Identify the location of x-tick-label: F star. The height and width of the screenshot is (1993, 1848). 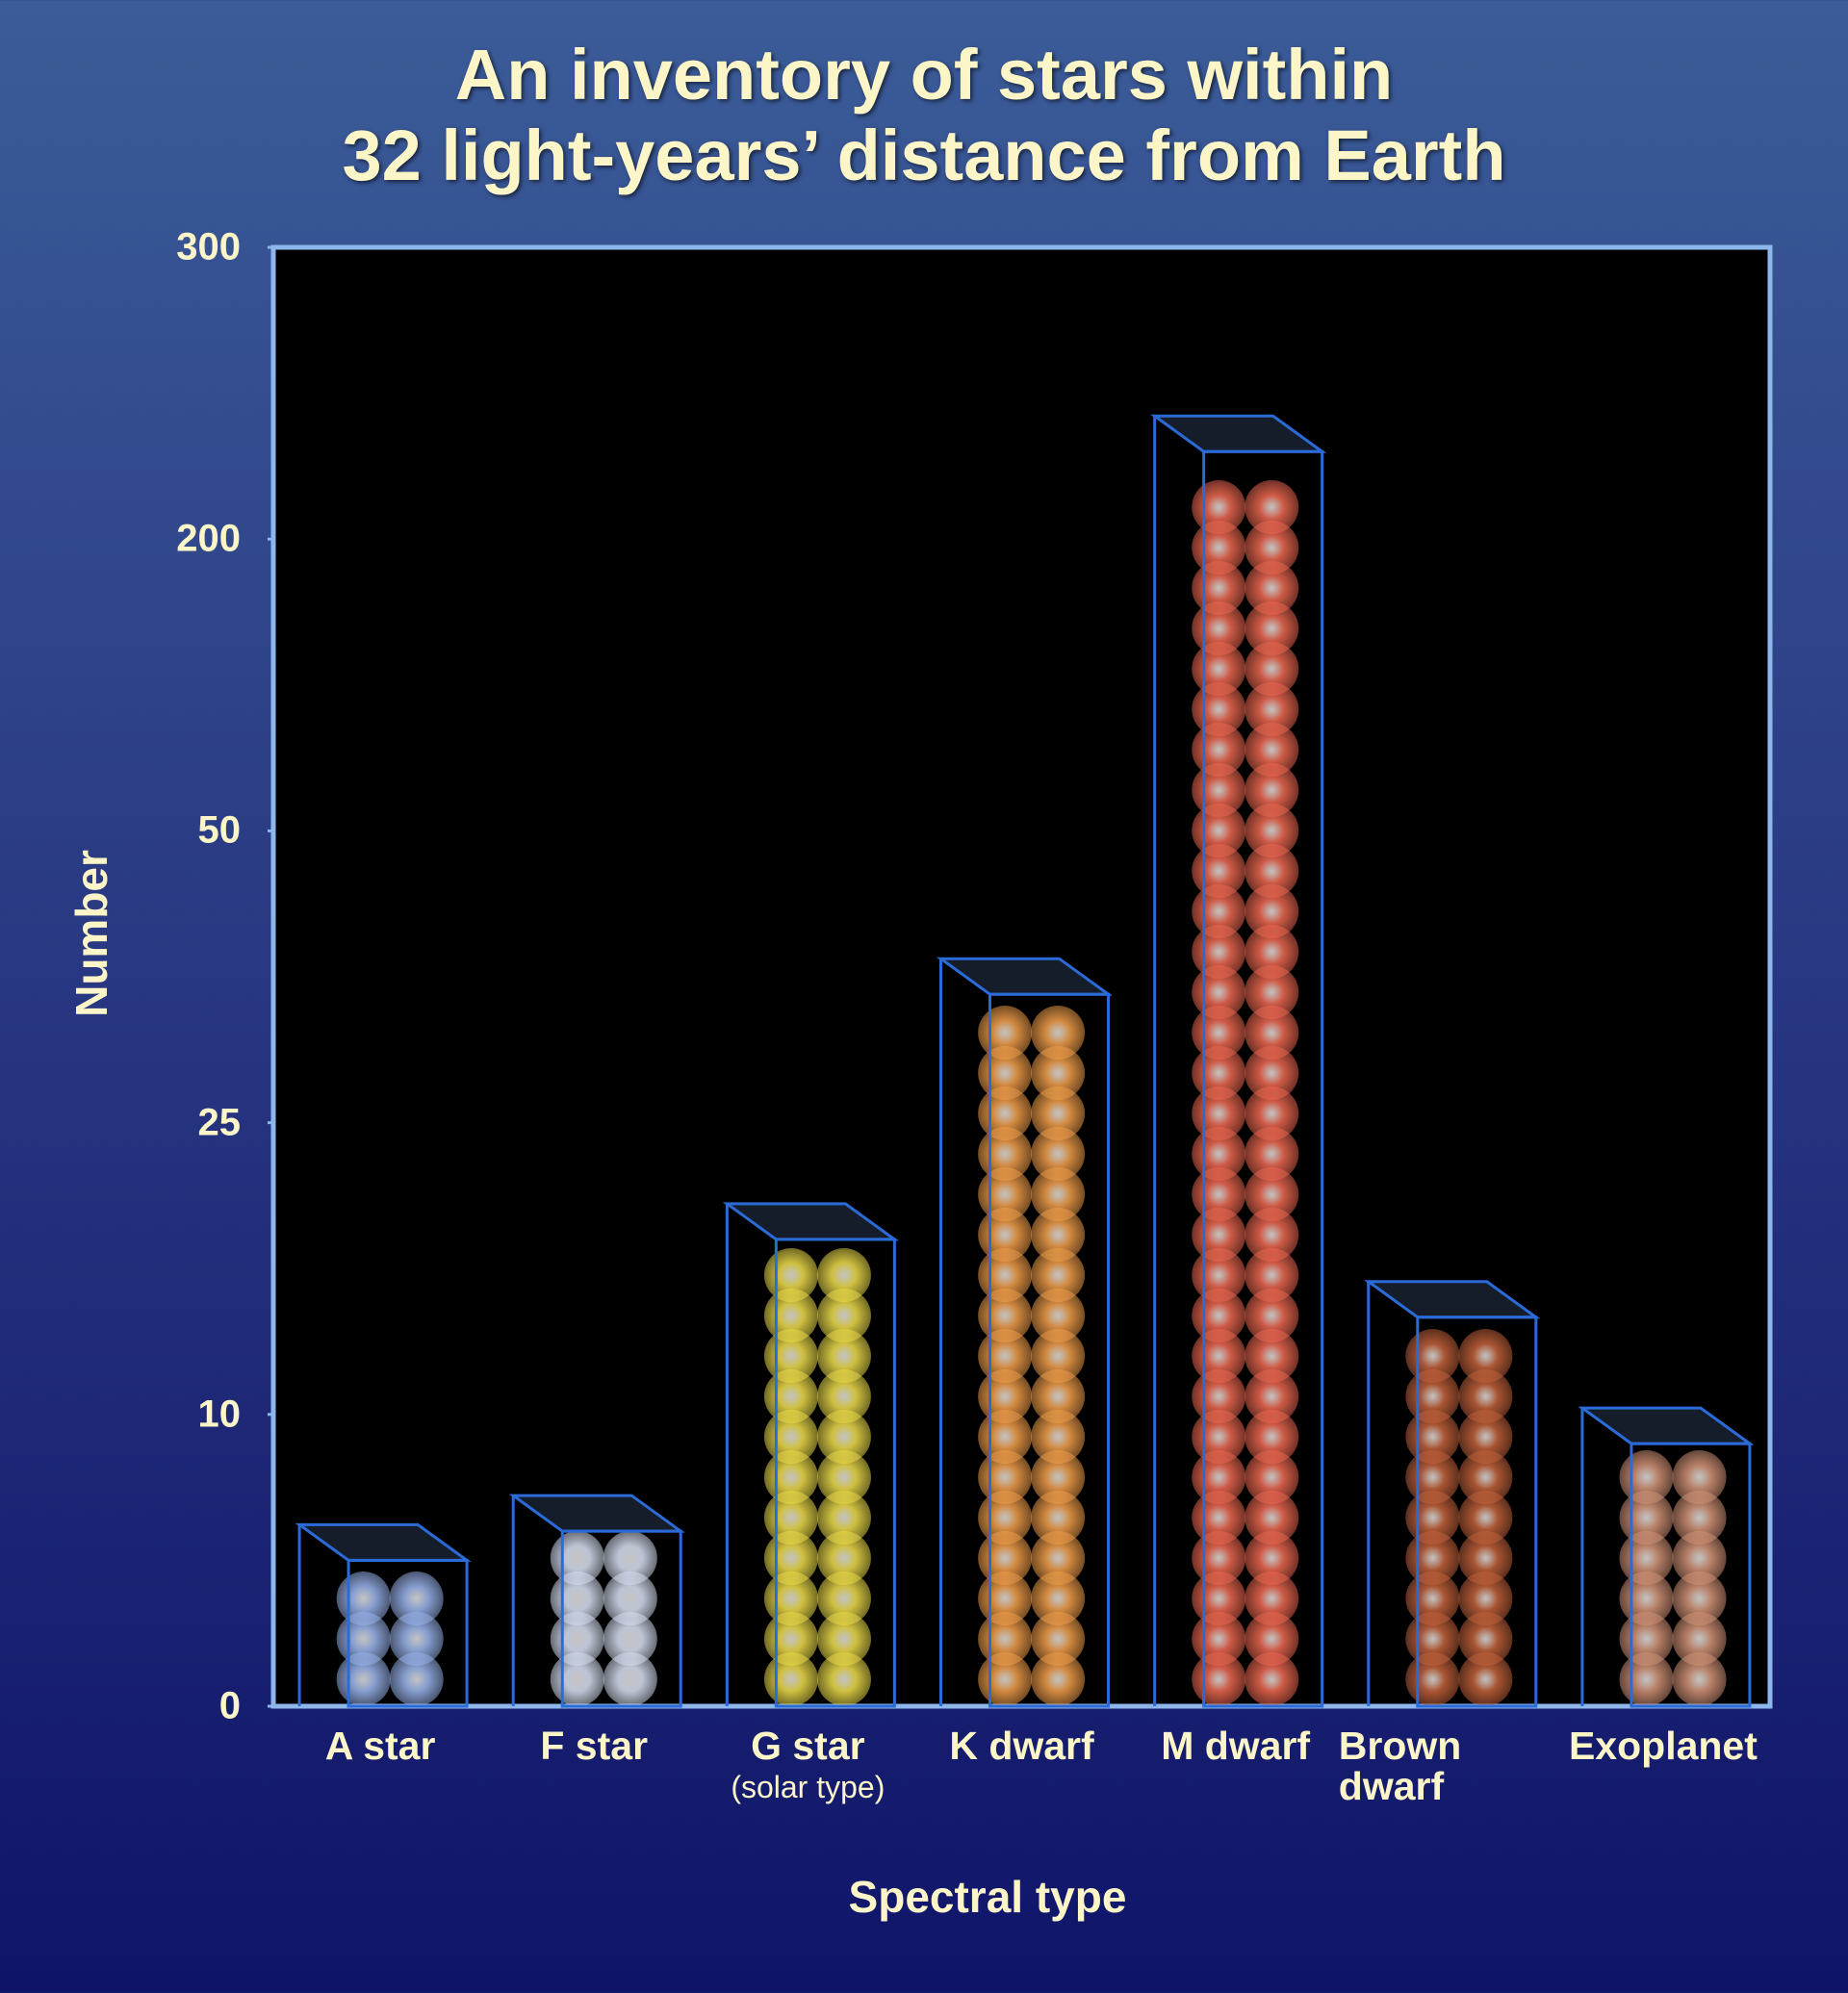
(594, 1746).